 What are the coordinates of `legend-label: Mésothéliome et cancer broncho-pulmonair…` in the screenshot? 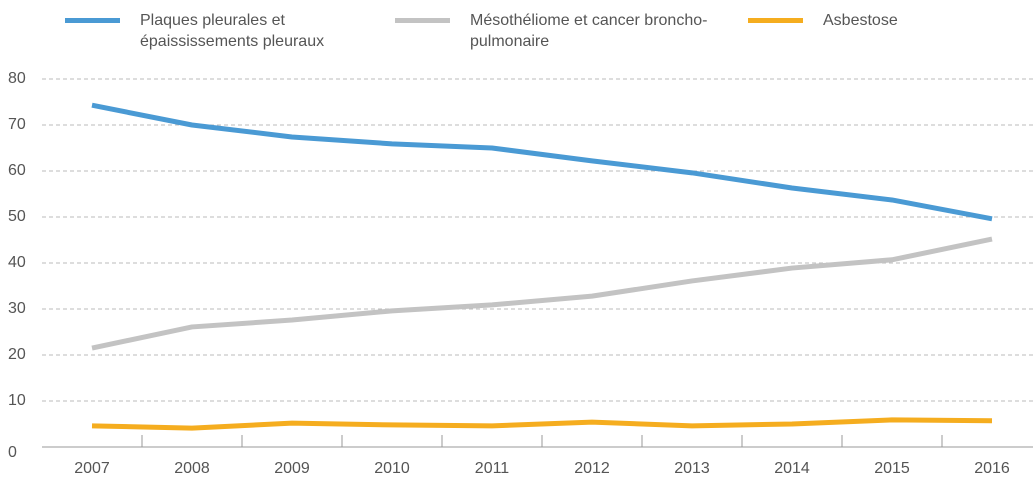 It's located at (589, 31).